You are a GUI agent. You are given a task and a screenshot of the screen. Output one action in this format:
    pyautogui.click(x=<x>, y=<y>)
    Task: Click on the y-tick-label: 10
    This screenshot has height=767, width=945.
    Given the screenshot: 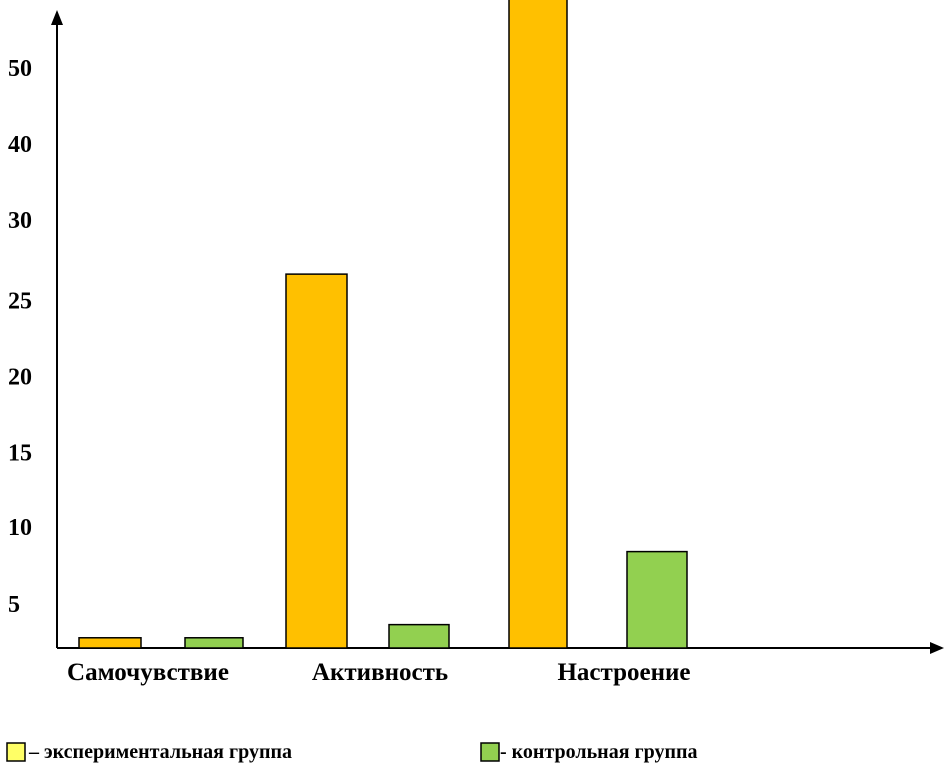 What is the action you would take?
    pyautogui.click(x=20, y=528)
    